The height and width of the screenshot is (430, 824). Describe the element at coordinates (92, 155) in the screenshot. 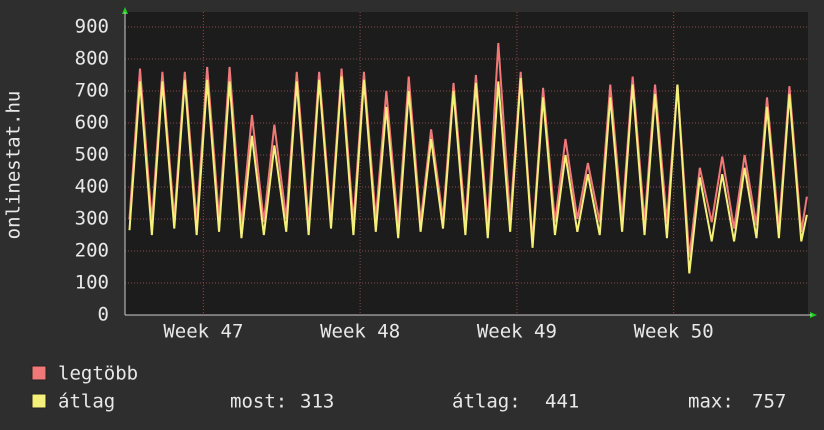

I see `y-tick-label: 500` at that location.